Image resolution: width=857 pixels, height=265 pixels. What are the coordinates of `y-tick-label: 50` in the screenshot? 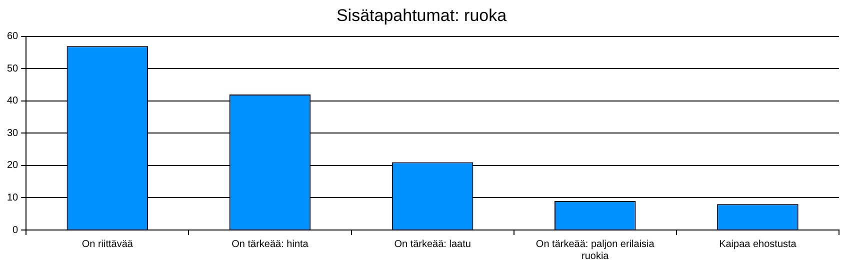 It's located at (13, 68).